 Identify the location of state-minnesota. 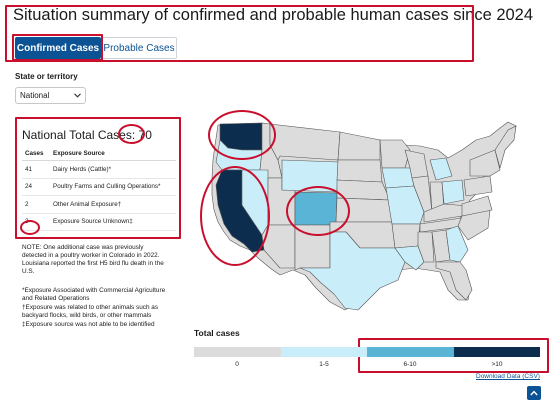
(395, 154).